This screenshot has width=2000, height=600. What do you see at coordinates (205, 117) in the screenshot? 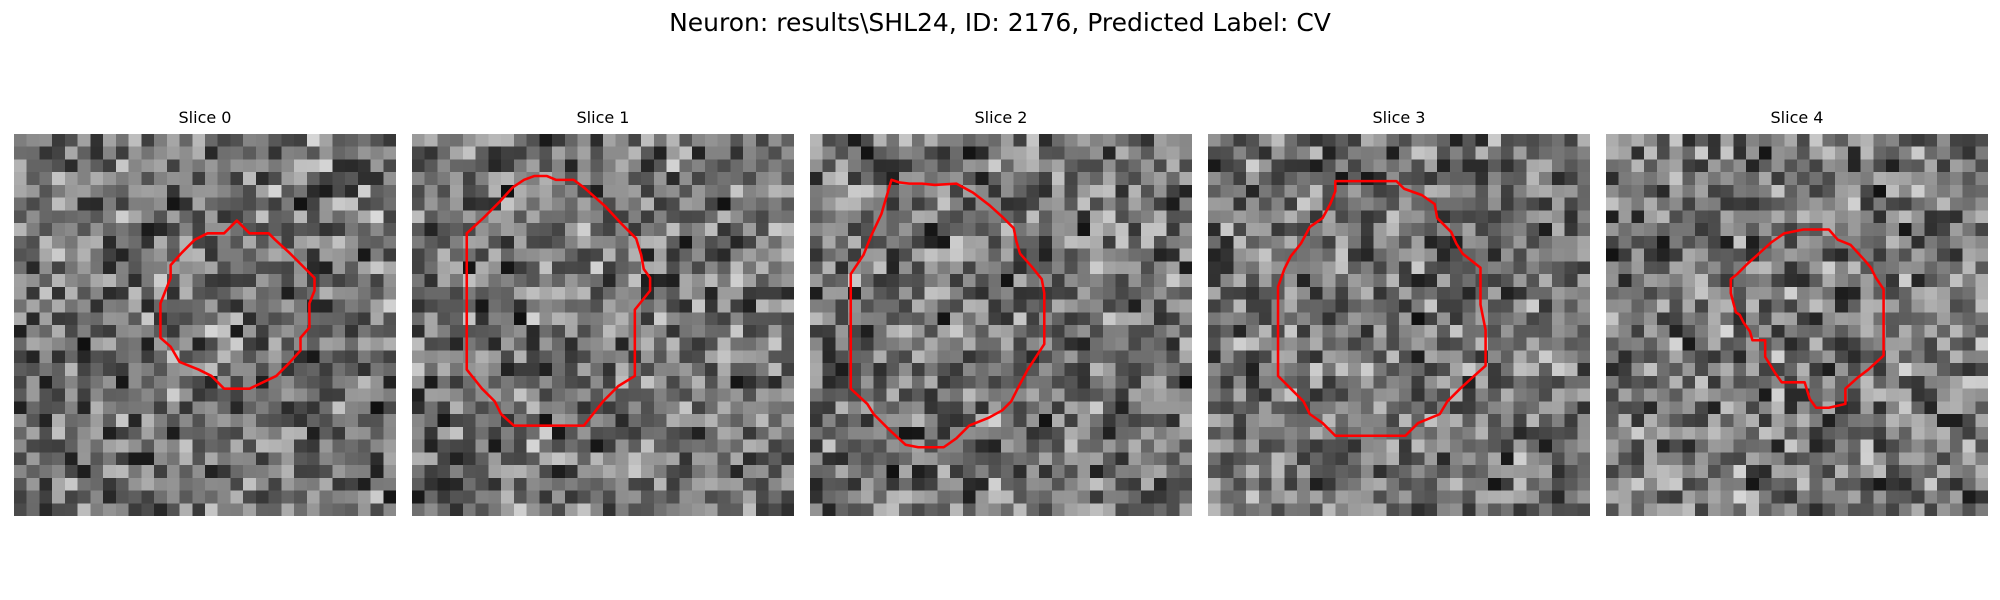
I see `slice-title: Slice 0` at bounding box center [205, 117].